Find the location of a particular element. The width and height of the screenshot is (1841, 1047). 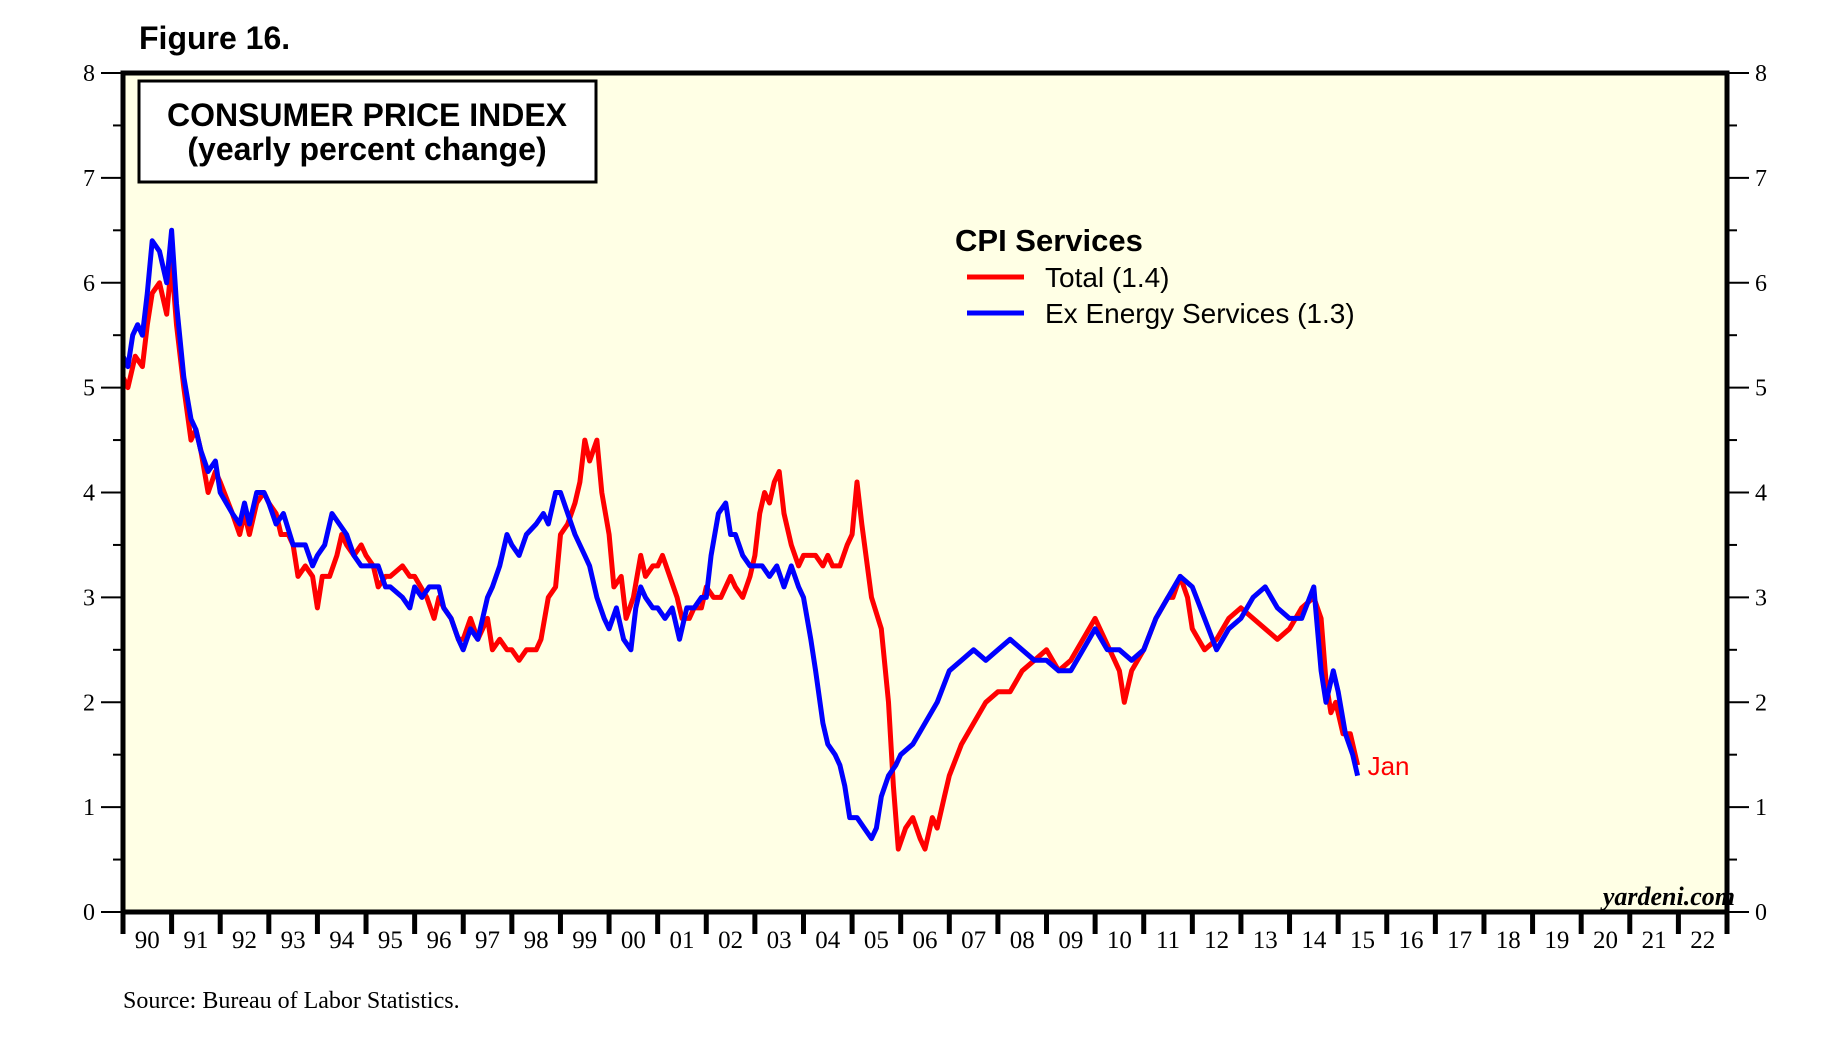

x-tick-label: 11 is located at coordinates (1168, 940).